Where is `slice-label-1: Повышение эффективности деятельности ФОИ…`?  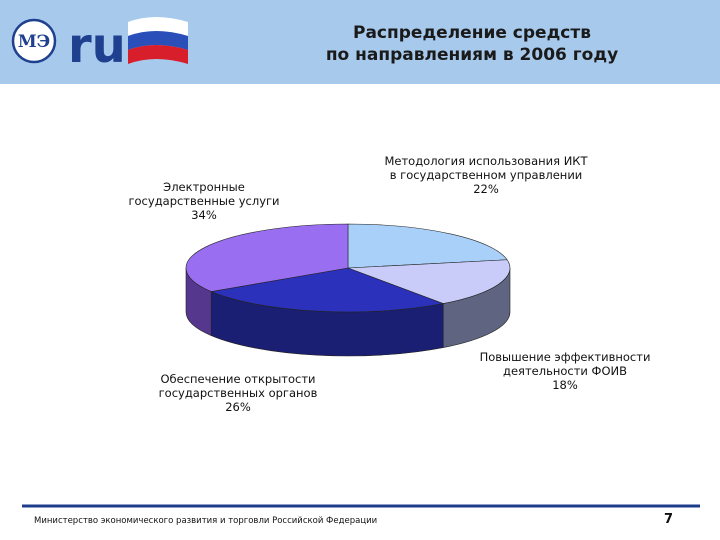 slice-label-1: Повышение эффективности деятельности ФОИ… is located at coordinates (565, 371).